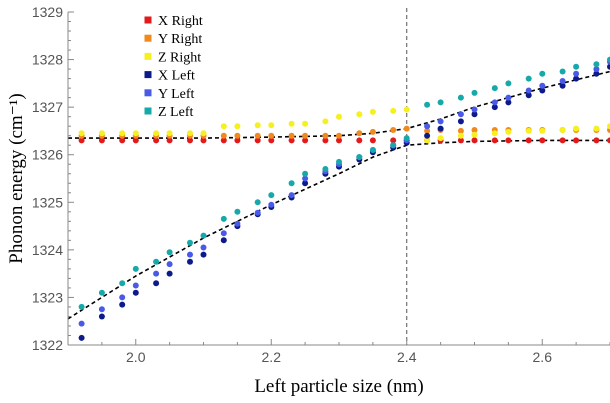  What do you see at coordinates (176, 76) in the screenshot?
I see `legend-label: X Left` at bounding box center [176, 76].